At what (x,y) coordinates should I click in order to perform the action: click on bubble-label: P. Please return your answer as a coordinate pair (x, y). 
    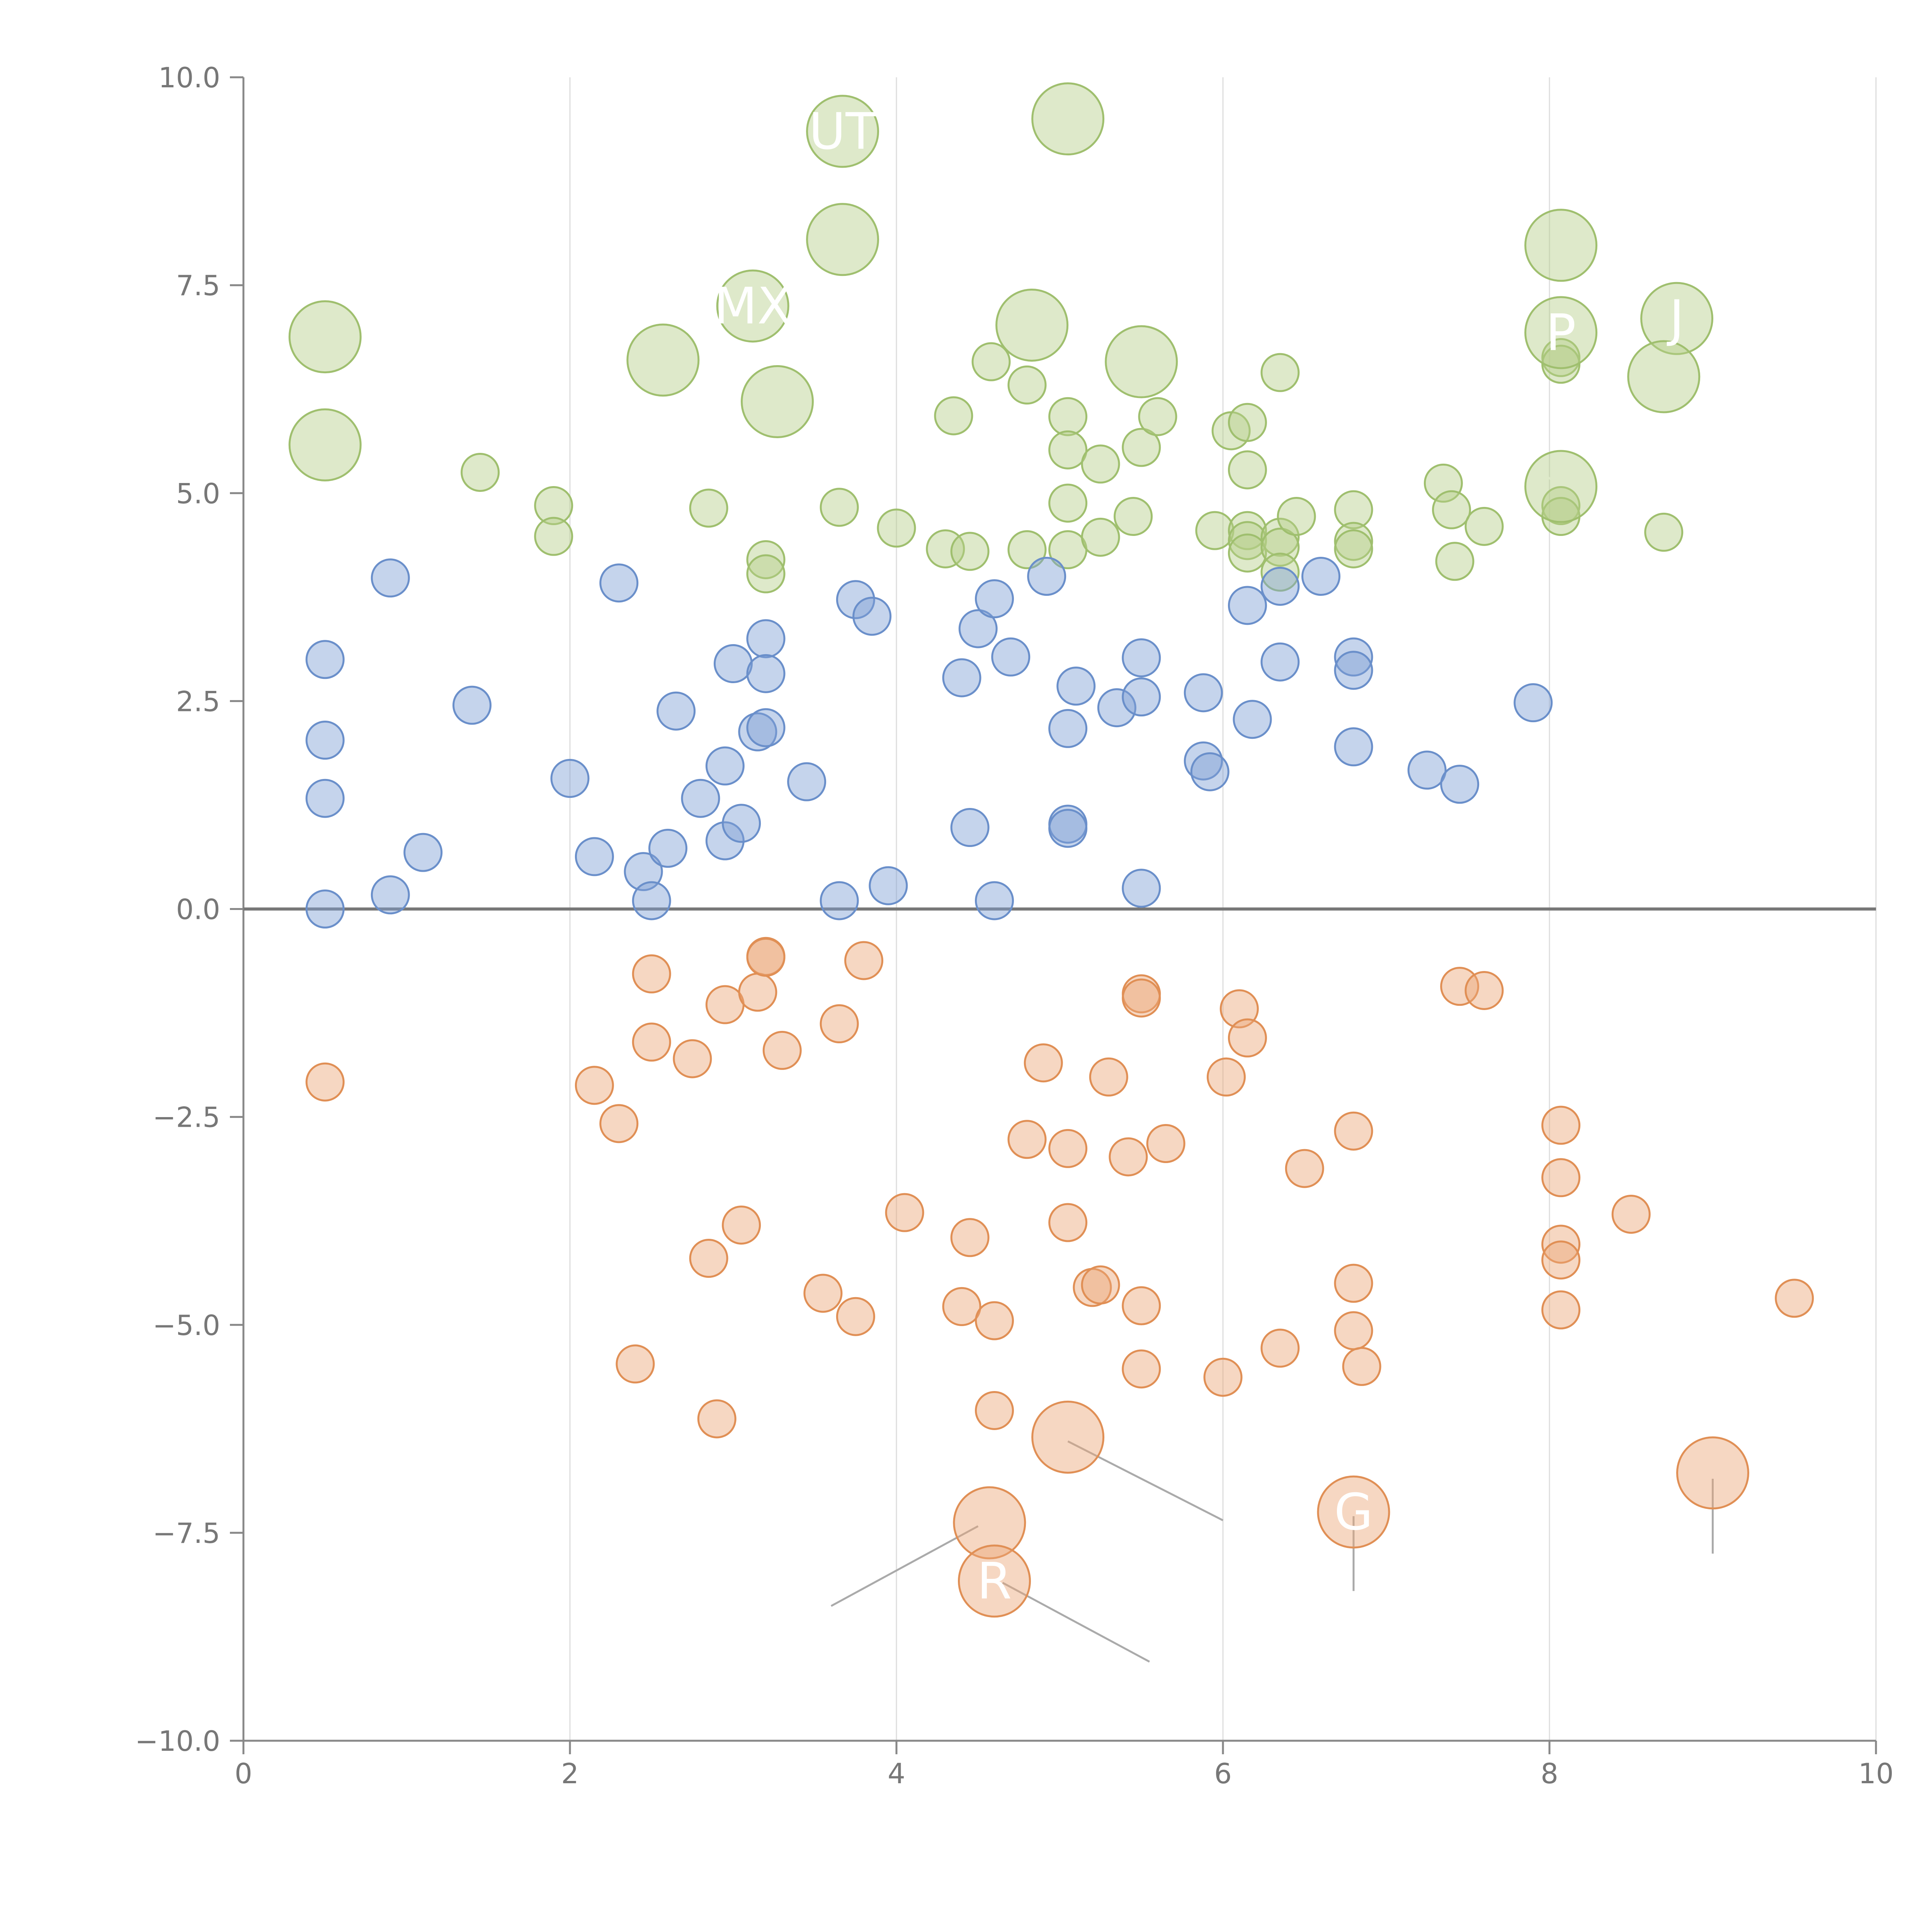
    Looking at the image, I should click on (1561, 333).